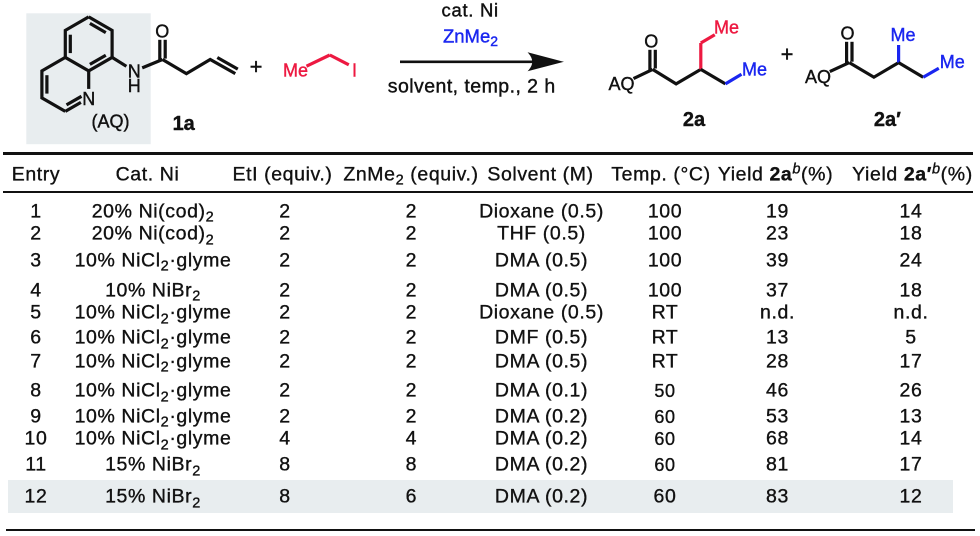  What do you see at coordinates (887, 120) in the screenshot?
I see `svg-text: 2a′` at bounding box center [887, 120].